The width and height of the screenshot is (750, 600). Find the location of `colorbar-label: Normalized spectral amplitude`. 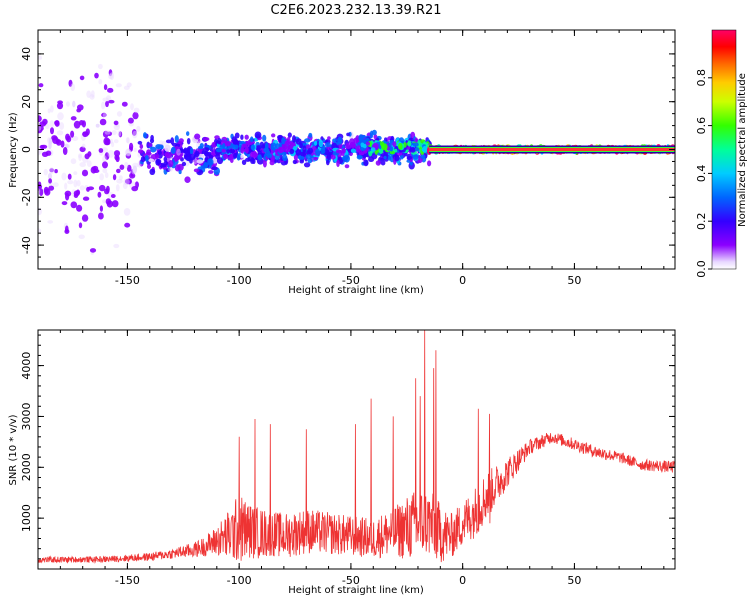

colorbar-label: Normalized spectral amplitude is located at coordinates (742, 150).